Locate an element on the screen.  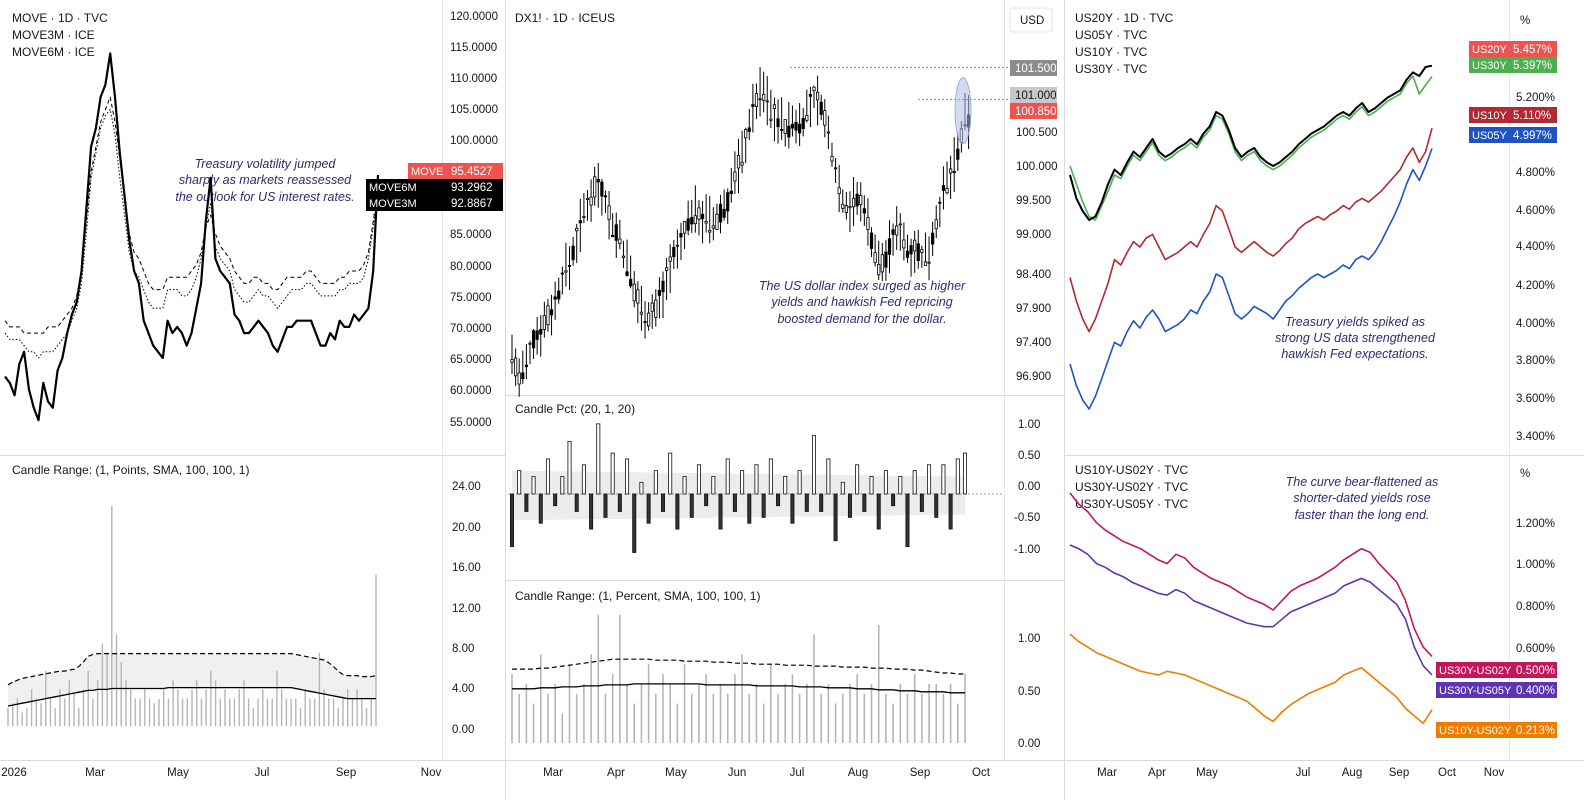
x-tick-right: Jul is located at coordinates (1303, 773).